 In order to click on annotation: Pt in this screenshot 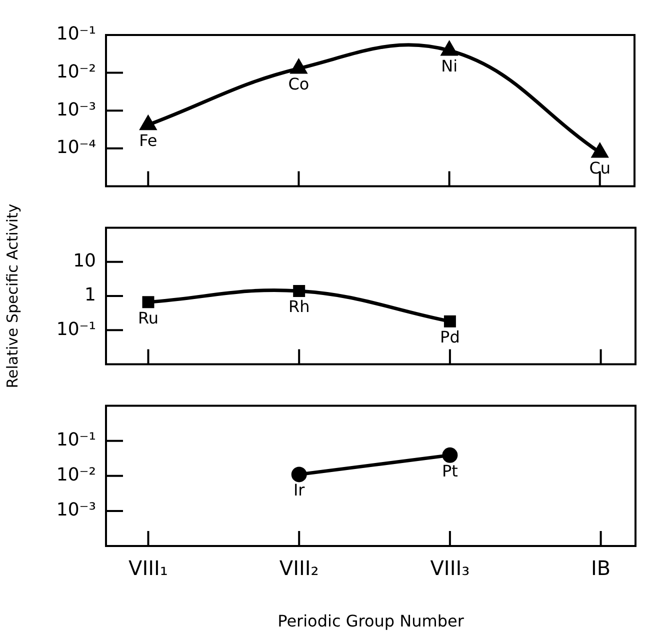, I will do `click(450, 470)`.